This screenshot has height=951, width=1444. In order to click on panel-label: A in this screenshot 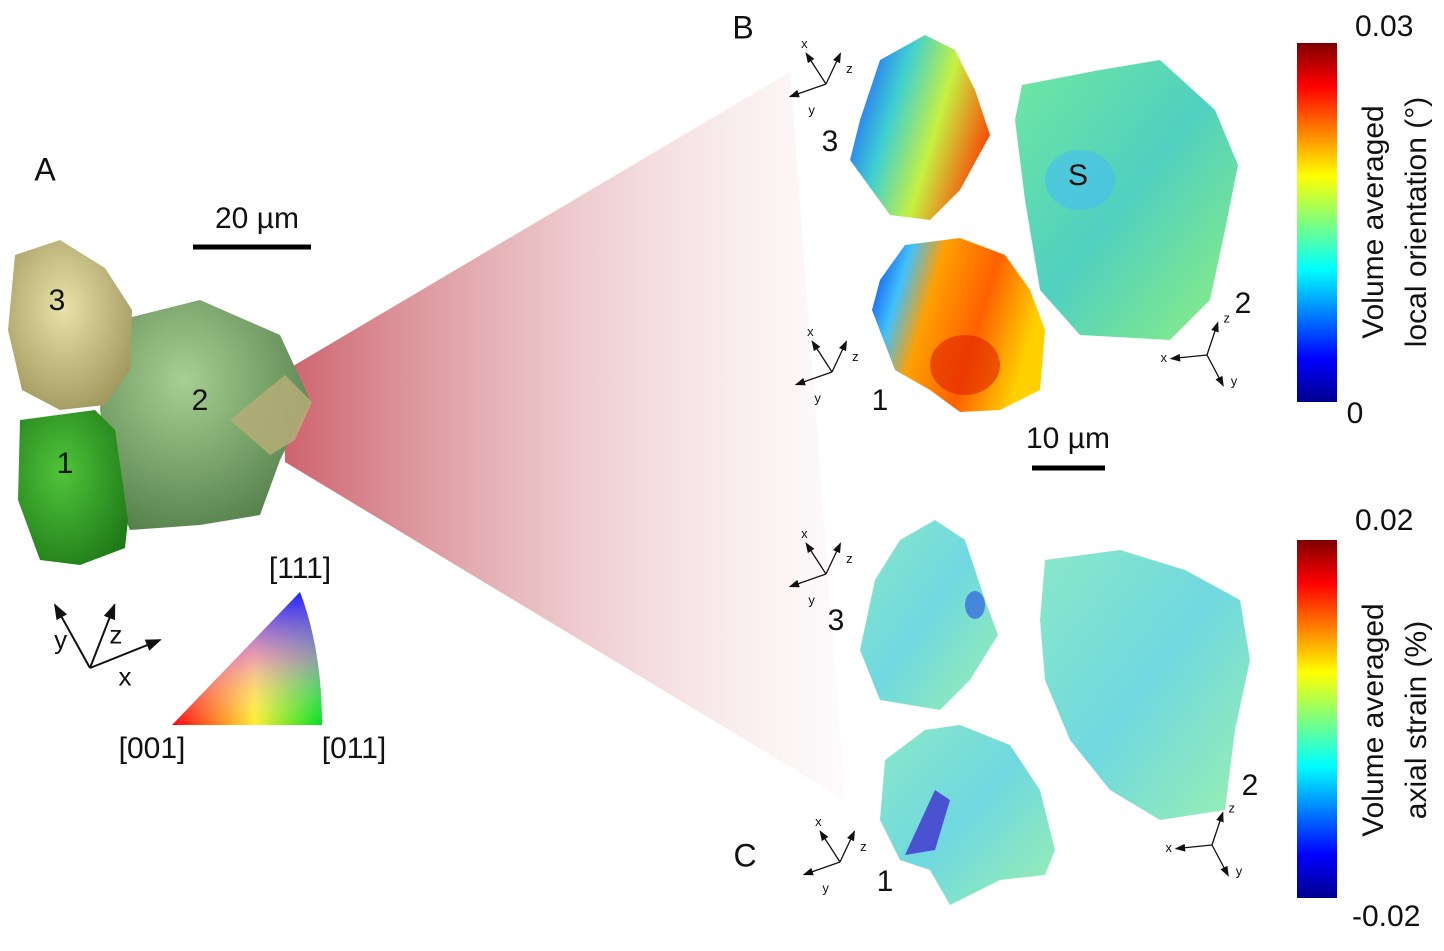, I will do `click(45, 169)`.